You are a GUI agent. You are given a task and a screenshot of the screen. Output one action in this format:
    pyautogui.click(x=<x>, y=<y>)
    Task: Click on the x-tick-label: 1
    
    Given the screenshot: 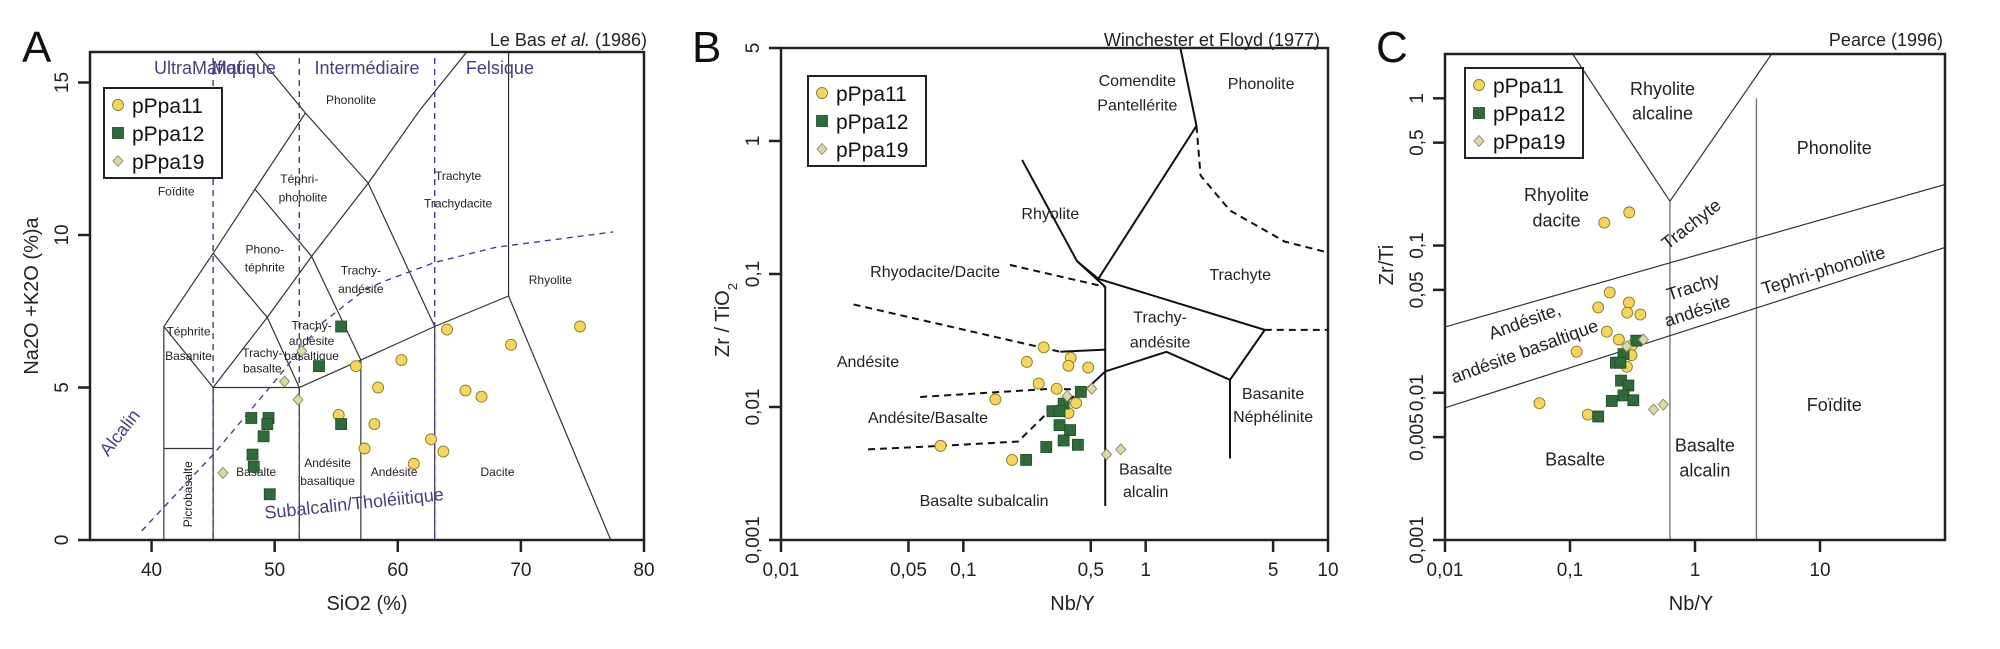 What is the action you would take?
    pyautogui.click(x=1695, y=570)
    